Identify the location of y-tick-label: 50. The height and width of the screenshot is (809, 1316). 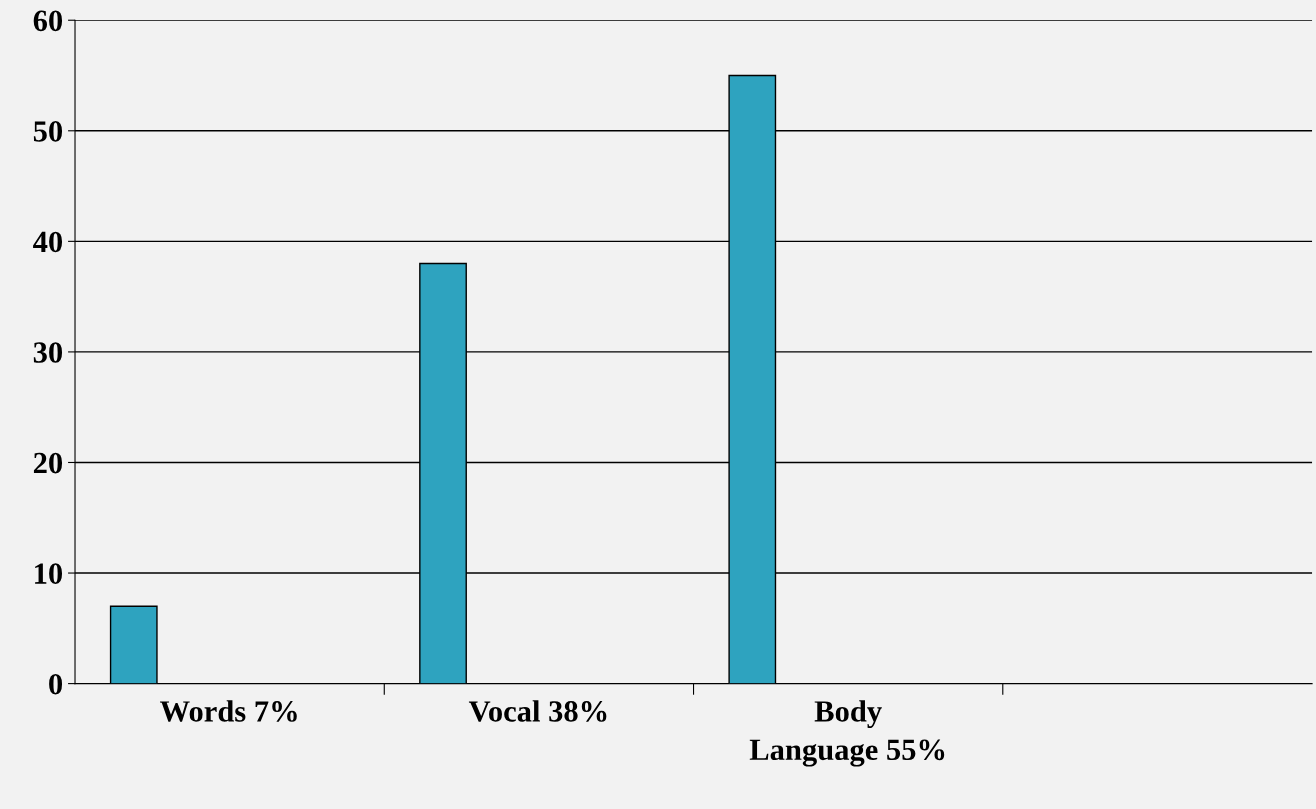
(48, 131).